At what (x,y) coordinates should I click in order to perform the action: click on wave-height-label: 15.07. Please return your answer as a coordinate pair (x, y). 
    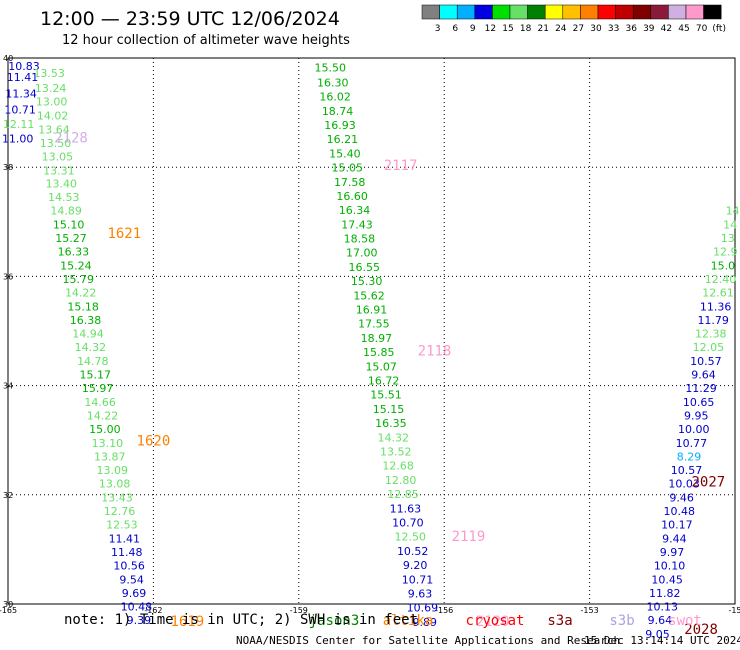
    Looking at the image, I should click on (381, 366).